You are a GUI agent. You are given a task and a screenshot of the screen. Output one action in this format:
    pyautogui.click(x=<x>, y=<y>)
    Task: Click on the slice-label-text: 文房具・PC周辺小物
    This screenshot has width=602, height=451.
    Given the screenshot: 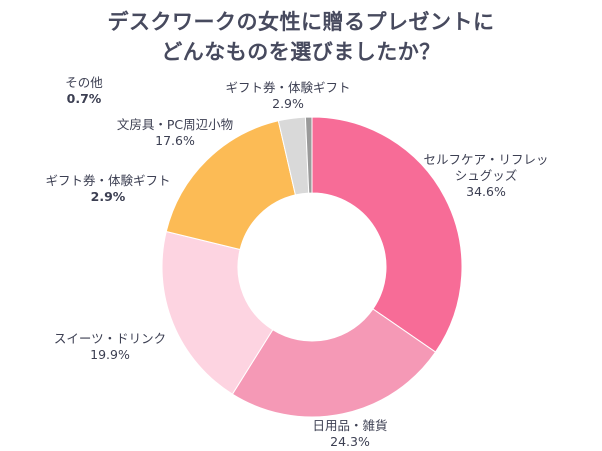 What is the action you would take?
    pyautogui.click(x=175, y=124)
    